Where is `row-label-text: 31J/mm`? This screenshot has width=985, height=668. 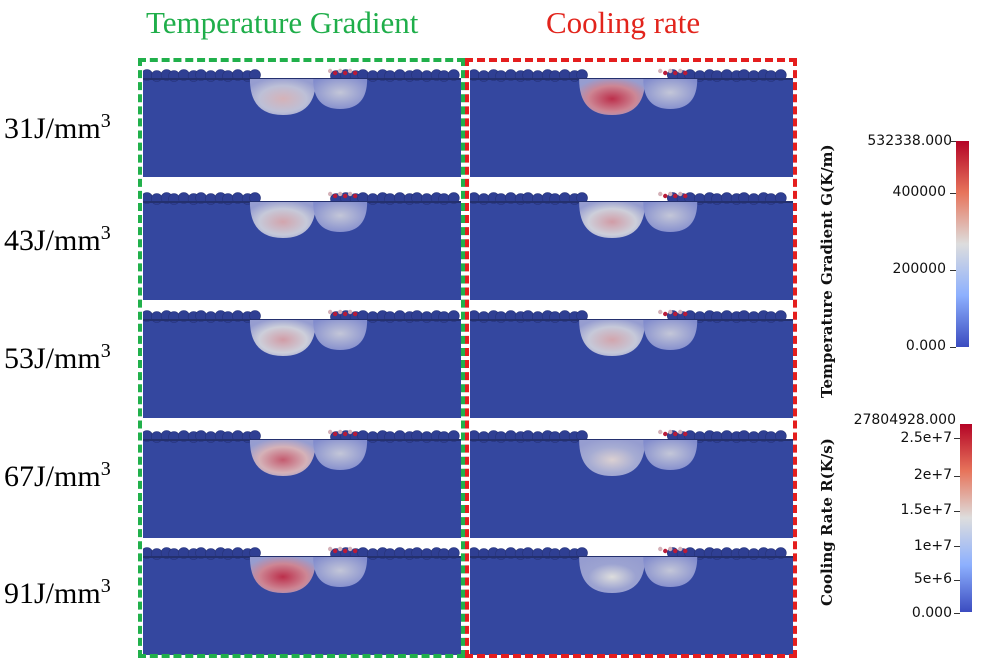
row-label-text: 31J/mm is located at coordinates (52, 128).